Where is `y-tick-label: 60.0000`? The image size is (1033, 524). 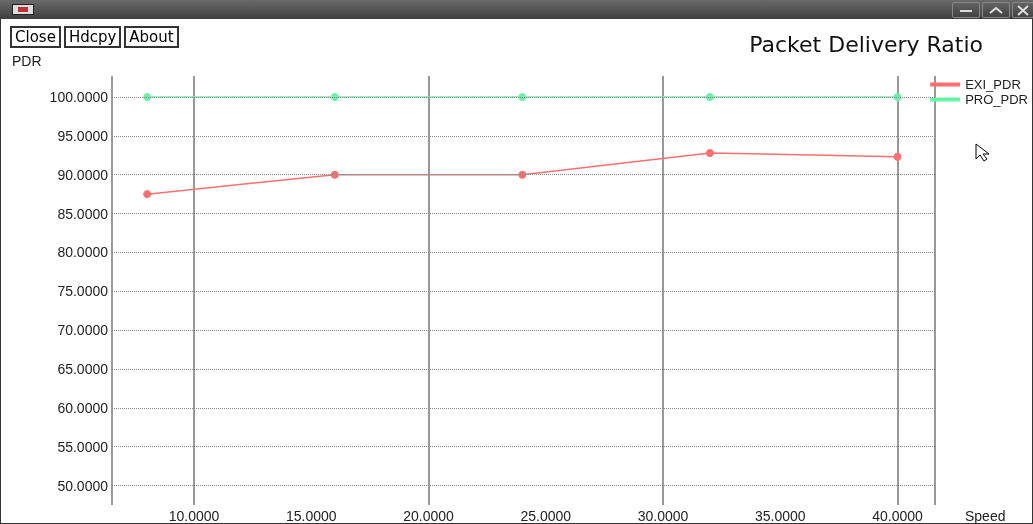 y-tick-label: 60.0000 is located at coordinates (83, 407).